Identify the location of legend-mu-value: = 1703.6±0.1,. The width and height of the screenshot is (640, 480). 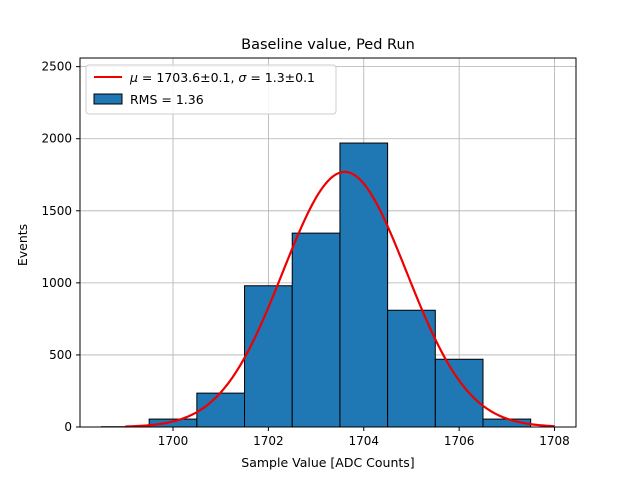
(188, 77).